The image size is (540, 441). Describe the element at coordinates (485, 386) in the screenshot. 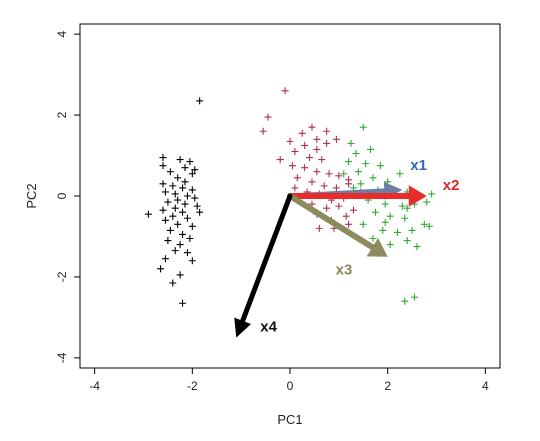

I see `x-tick-label: 4` at that location.